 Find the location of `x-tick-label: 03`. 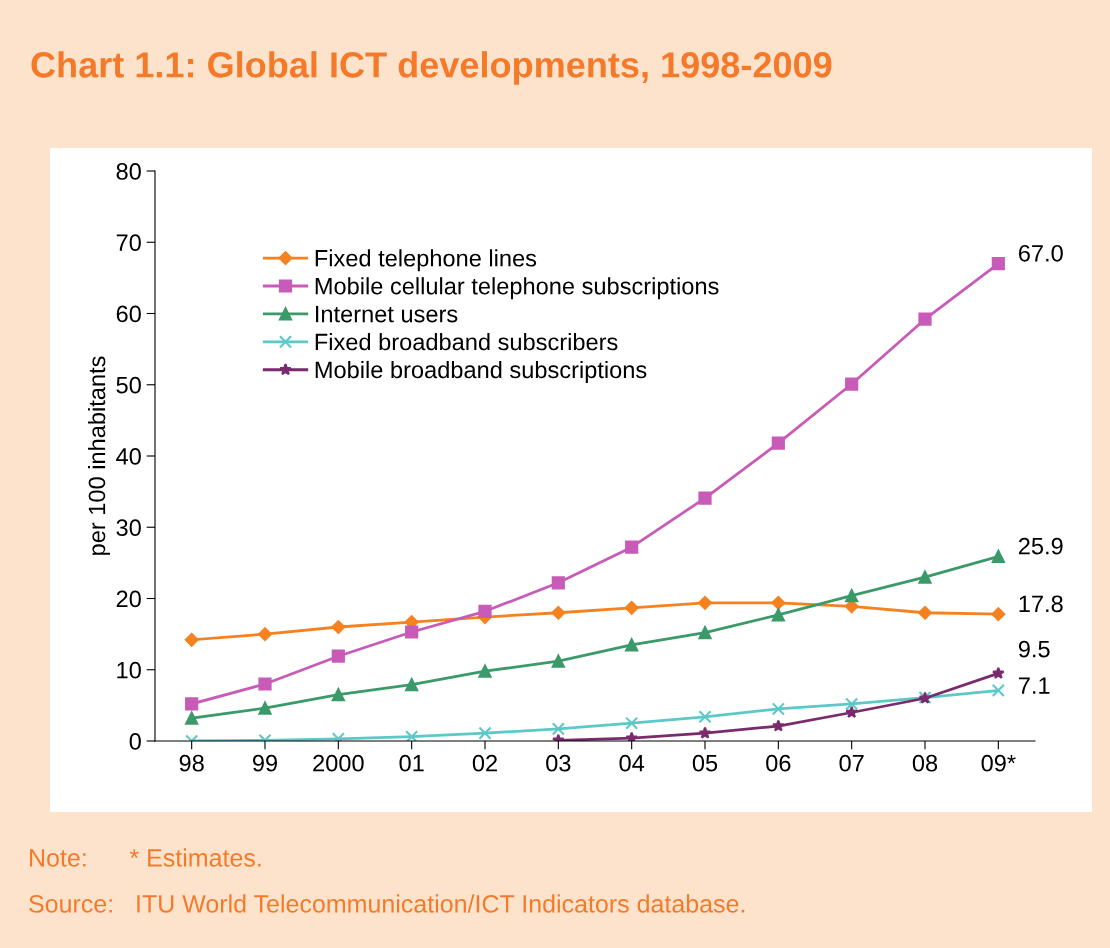

x-tick-label: 03 is located at coordinates (558, 763).